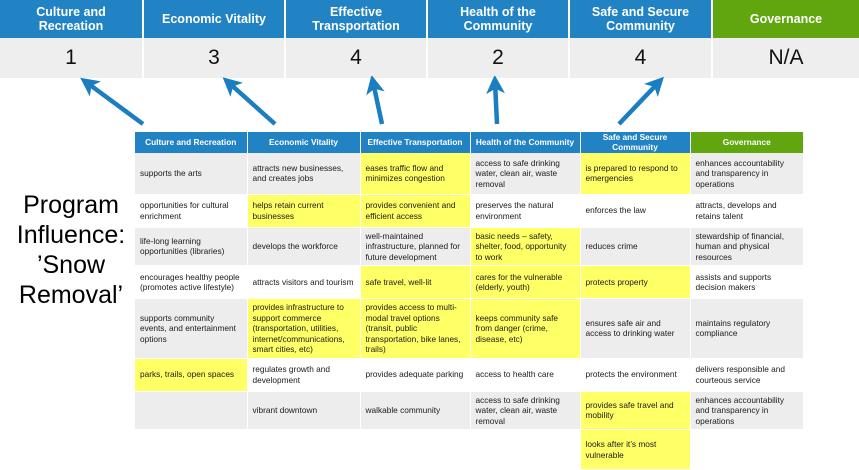 This screenshot has height=470, width=859. I want to click on page-title-line-3: ’Snow, so click(71, 265).